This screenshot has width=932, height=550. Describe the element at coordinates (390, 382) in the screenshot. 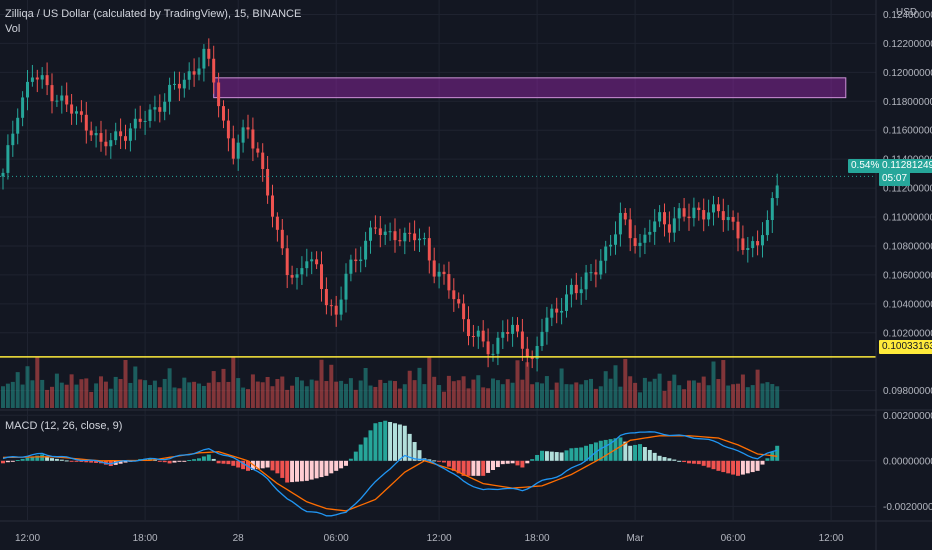

I see `volume-bars` at that location.